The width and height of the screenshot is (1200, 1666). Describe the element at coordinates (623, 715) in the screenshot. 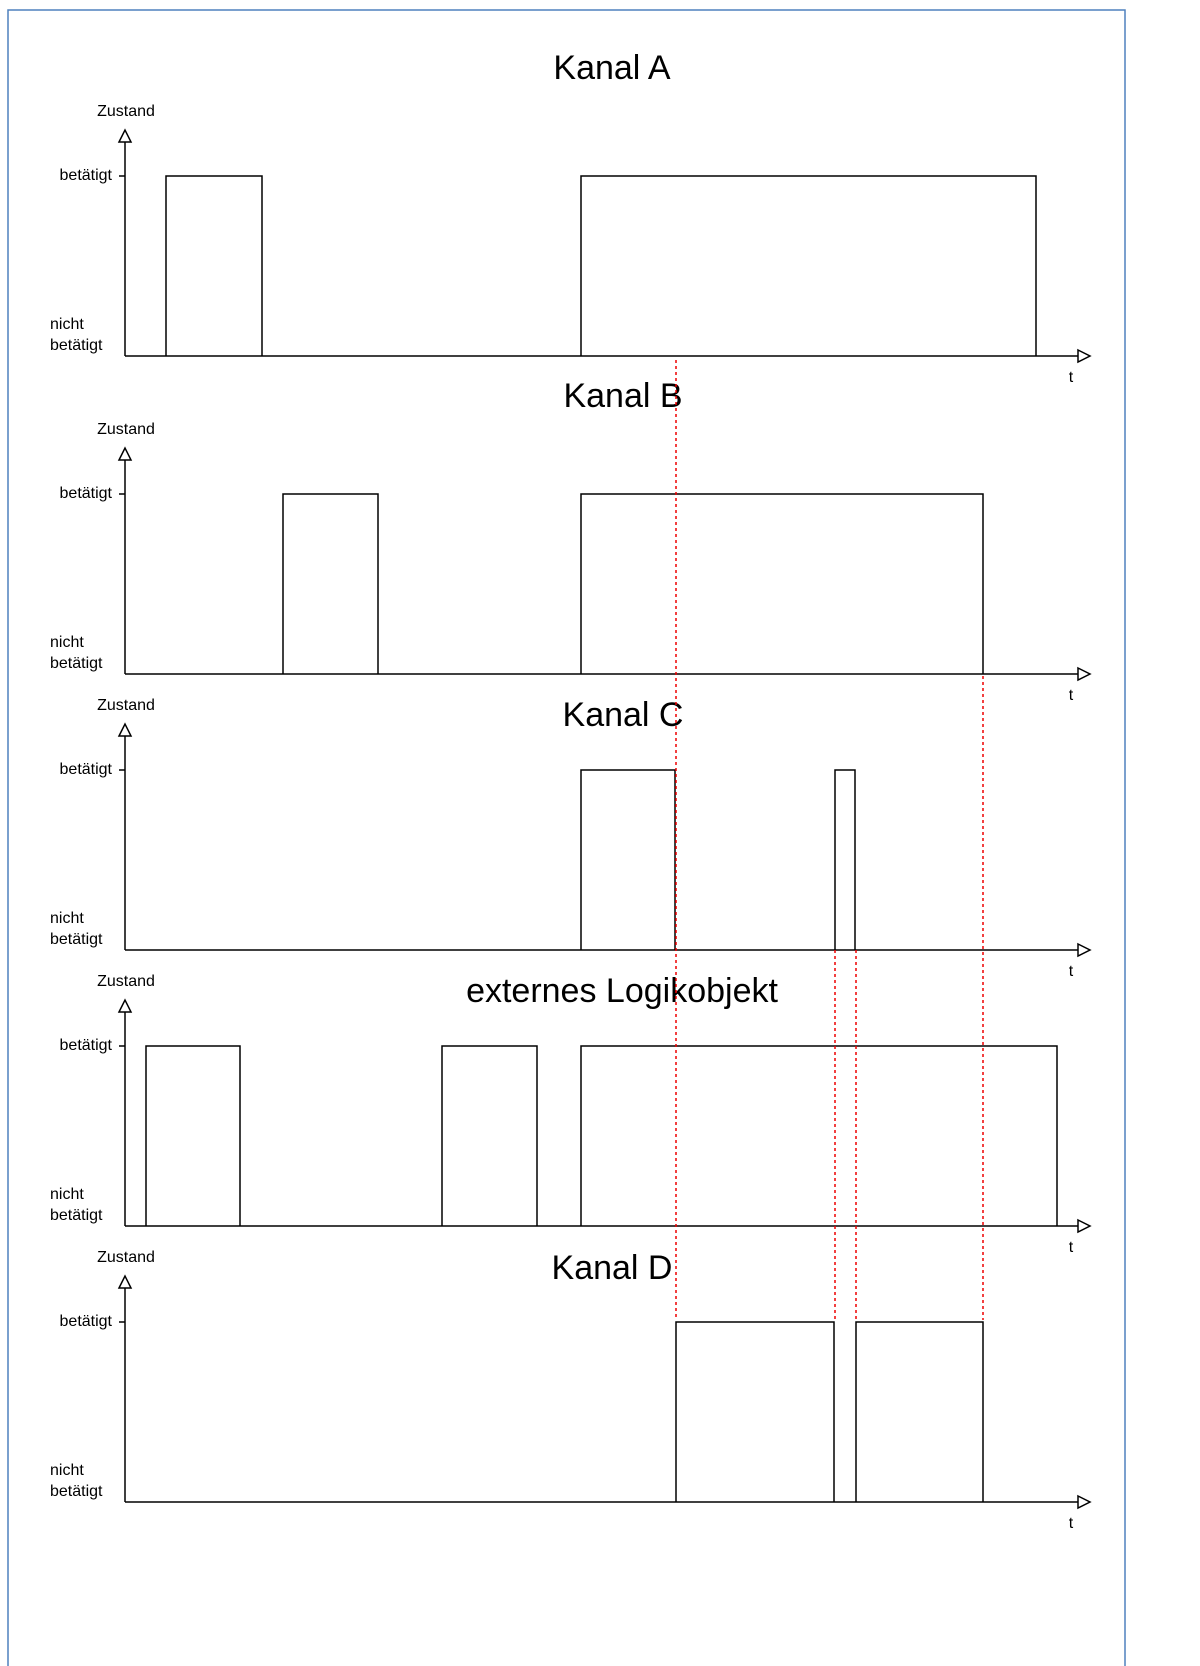

I see `panel-title: Kanal C` at that location.